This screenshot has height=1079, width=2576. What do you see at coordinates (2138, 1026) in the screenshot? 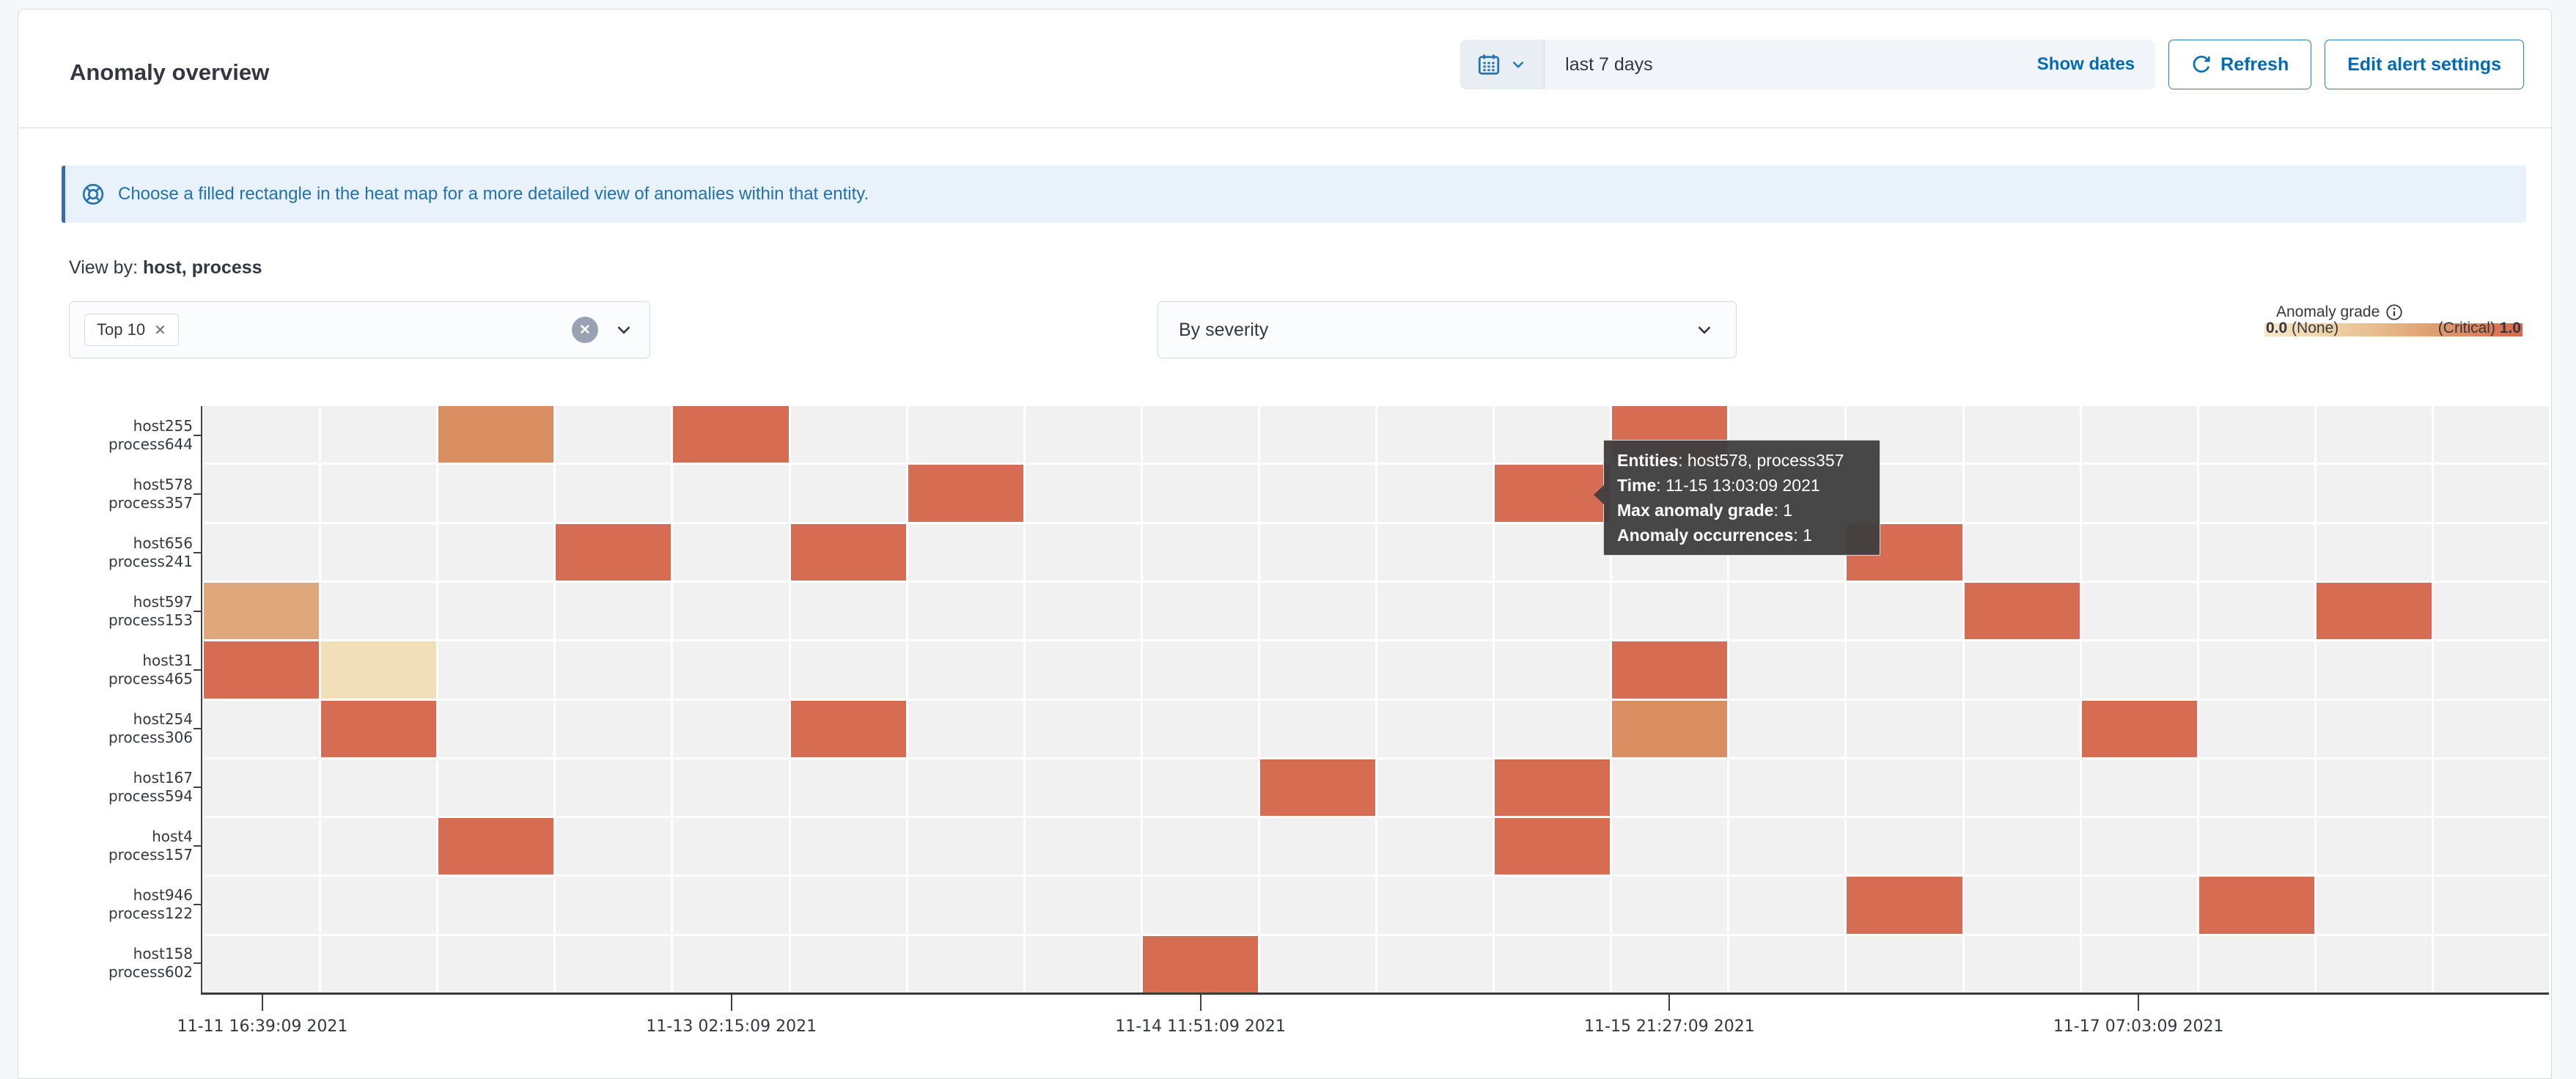
I see `x-axis-label: 11-17 07:03:09 2021` at bounding box center [2138, 1026].